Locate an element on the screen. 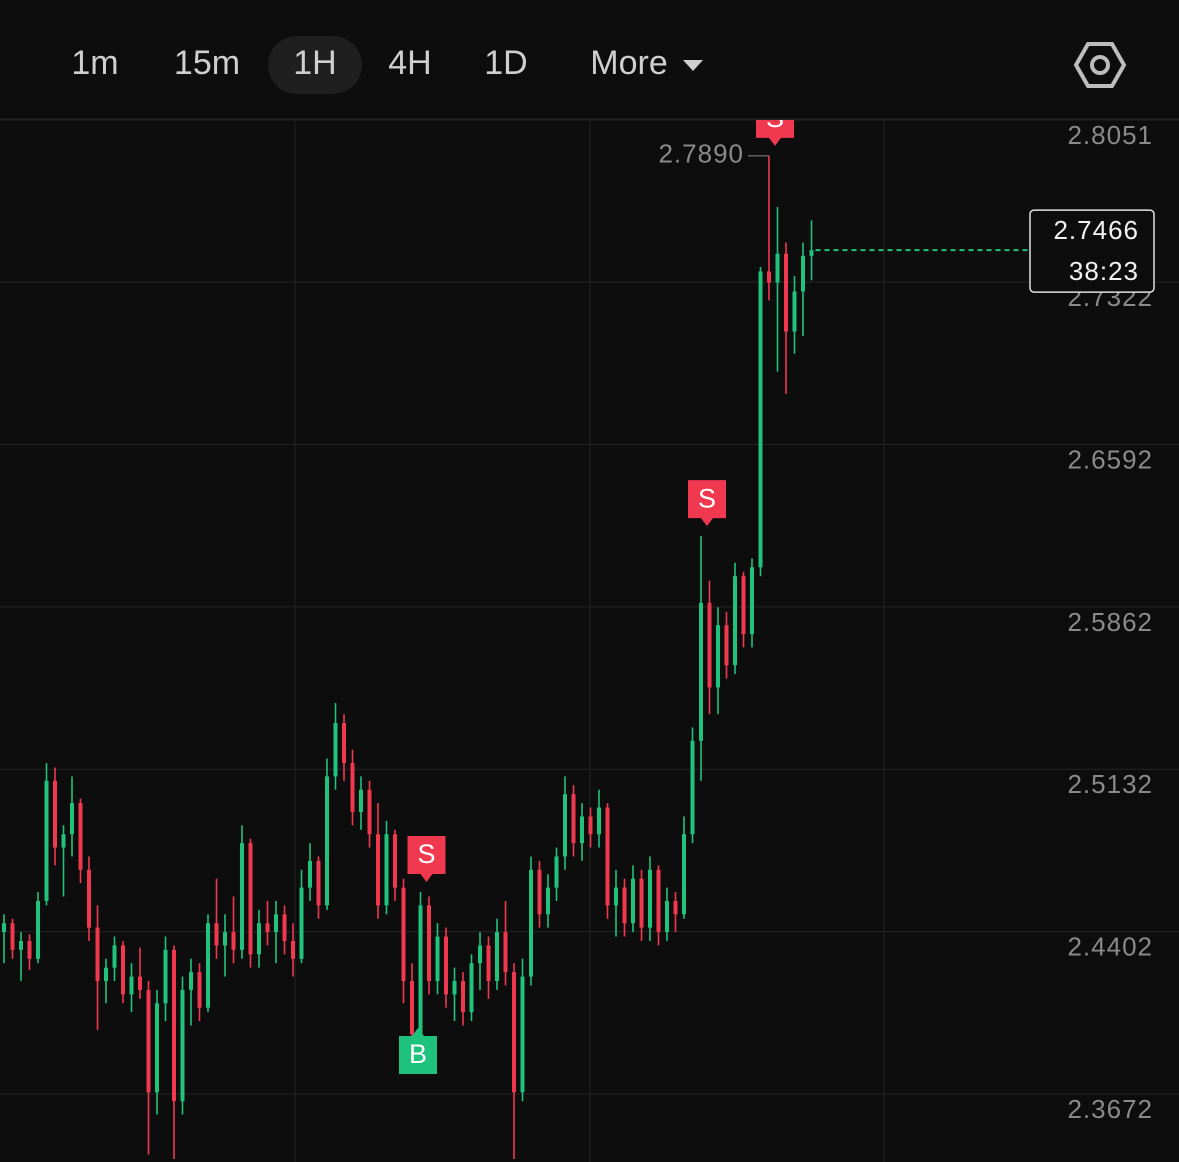 Image resolution: width=1179 pixels, height=1162 pixels. interval-tab: 1H is located at coordinates (314, 63).